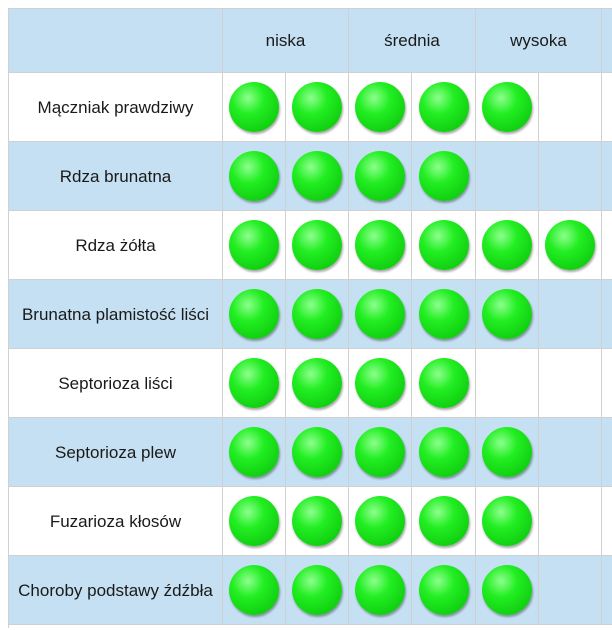 The height and width of the screenshot is (630, 612). What do you see at coordinates (116, 383) in the screenshot?
I see `disease-label: Septorioza liści` at bounding box center [116, 383].